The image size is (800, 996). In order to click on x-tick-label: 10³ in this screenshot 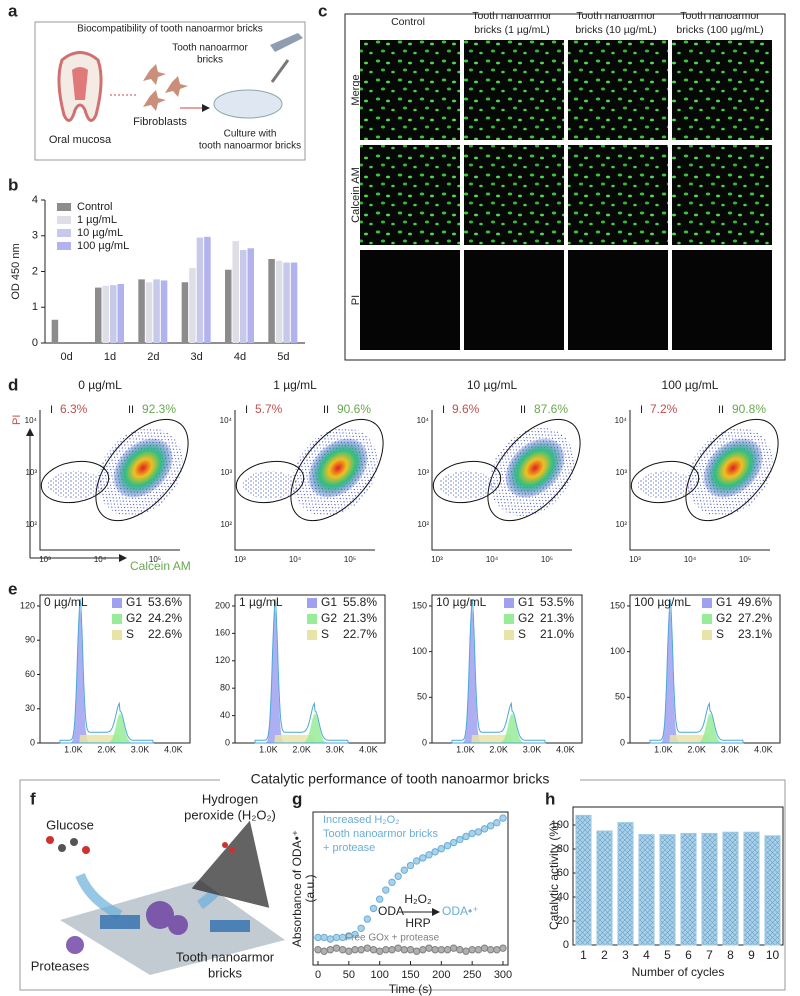, I will do `click(240, 559)`.